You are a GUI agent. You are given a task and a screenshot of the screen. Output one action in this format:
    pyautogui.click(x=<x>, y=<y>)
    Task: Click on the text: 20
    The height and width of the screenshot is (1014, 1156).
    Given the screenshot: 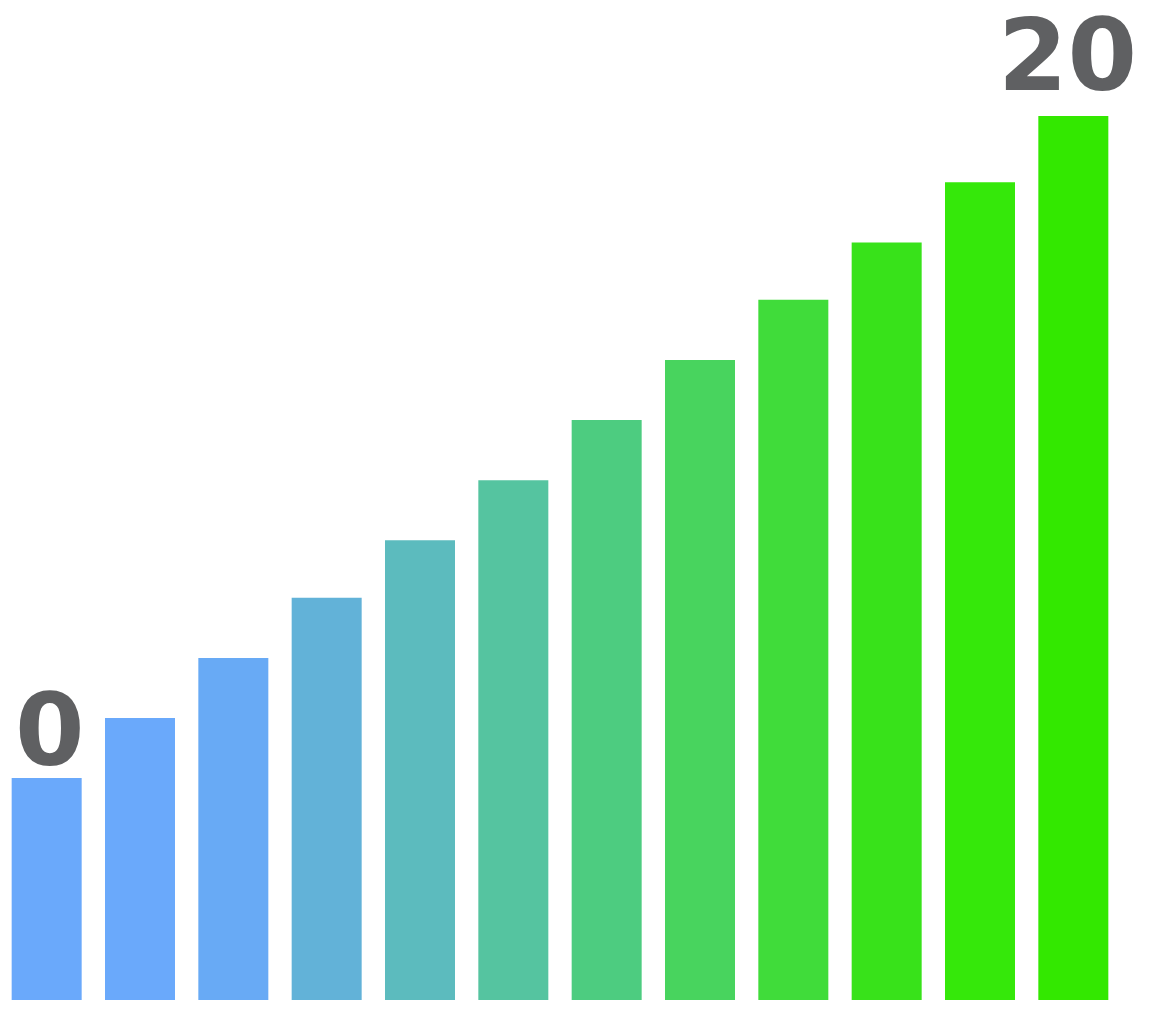 What is the action you would take?
    pyautogui.click(x=1068, y=57)
    